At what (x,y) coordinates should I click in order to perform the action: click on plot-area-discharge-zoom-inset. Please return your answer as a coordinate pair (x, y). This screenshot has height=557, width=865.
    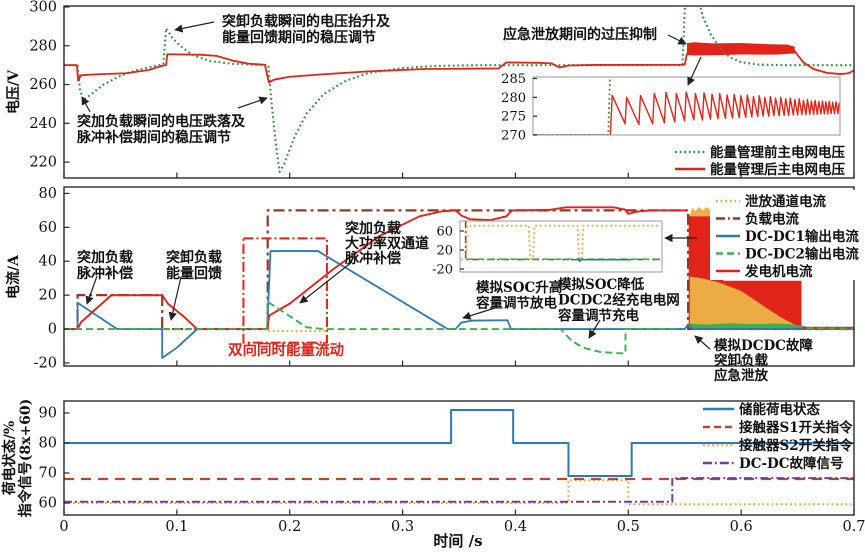
    Looking at the image, I should click on (561, 242).